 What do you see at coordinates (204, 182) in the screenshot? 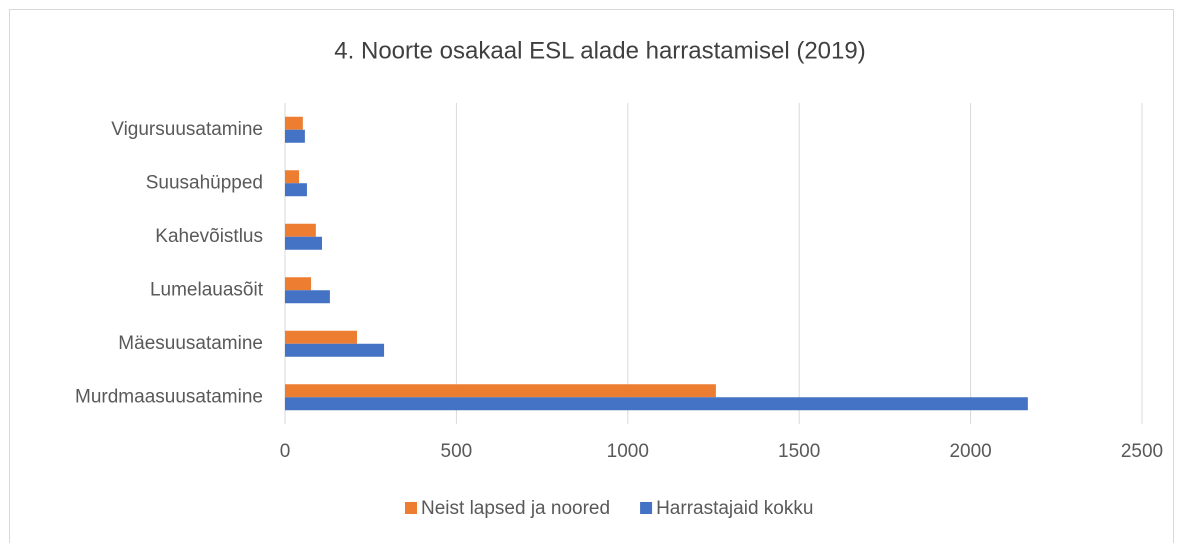
I see `y-tick-label: Suusahüpped` at bounding box center [204, 182].